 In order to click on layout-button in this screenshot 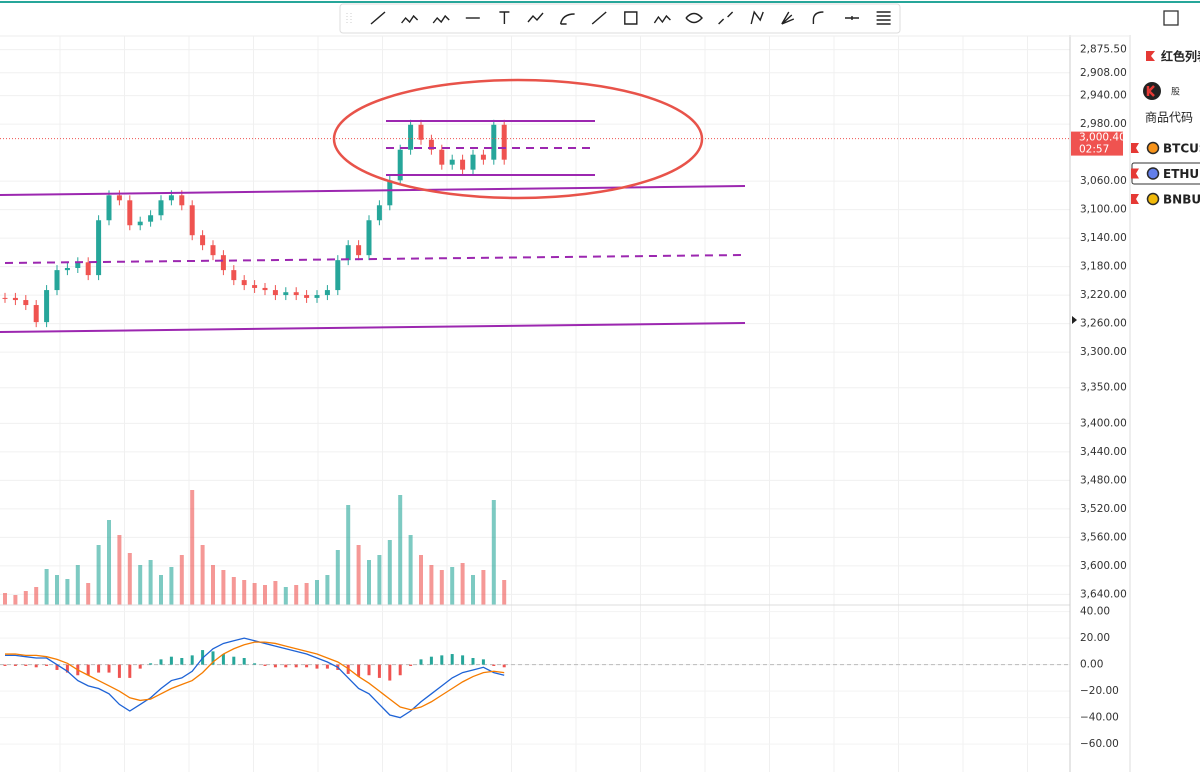, I will do `click(1171, 18)`.